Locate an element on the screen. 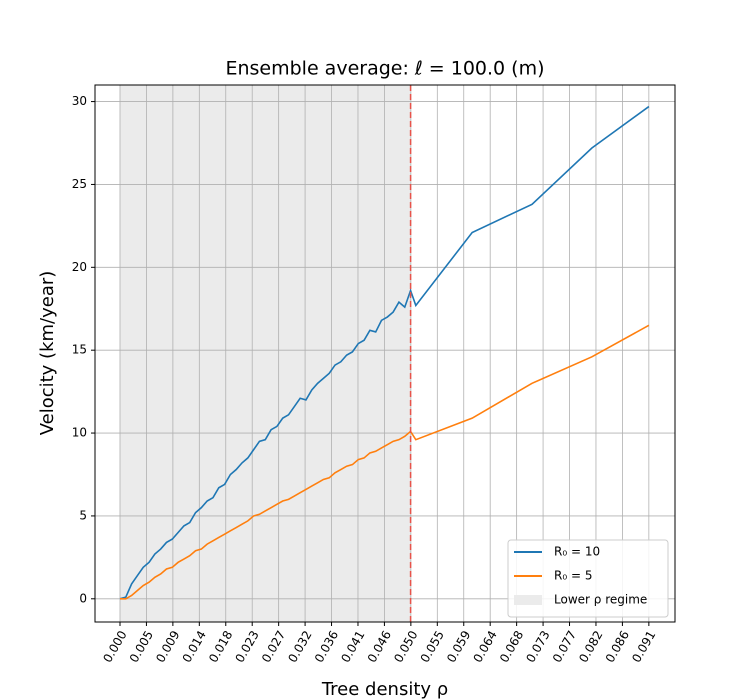 This screenshot has height=700, width=750. legend-swatch is located at coordinates (528, 600).